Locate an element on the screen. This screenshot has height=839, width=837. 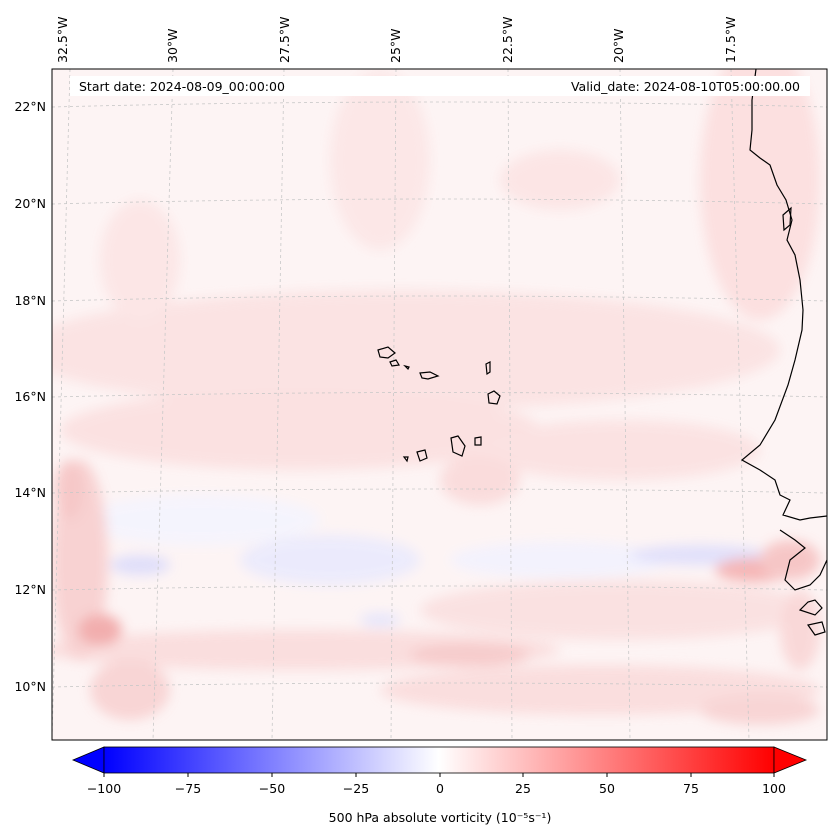
date-label-background is located at coordinates (440, 86).